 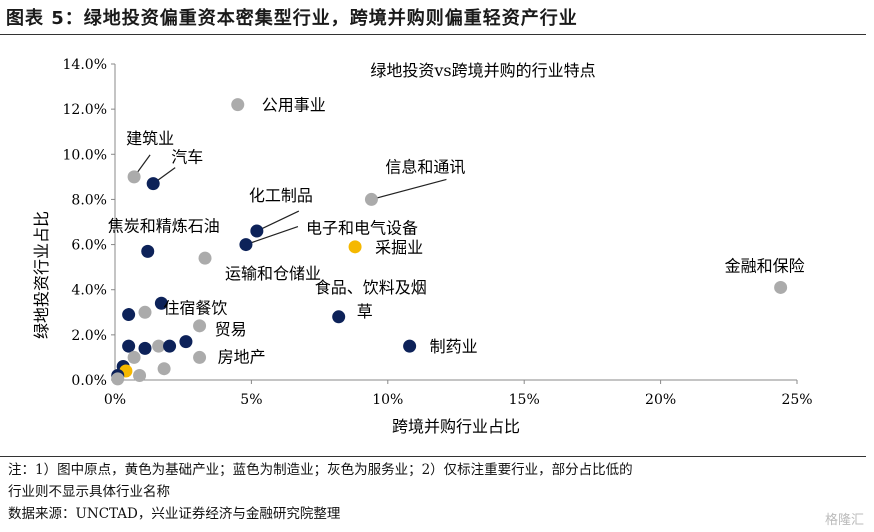 I want to click on x-tick-label: 25%, so click(x=796, y=400).